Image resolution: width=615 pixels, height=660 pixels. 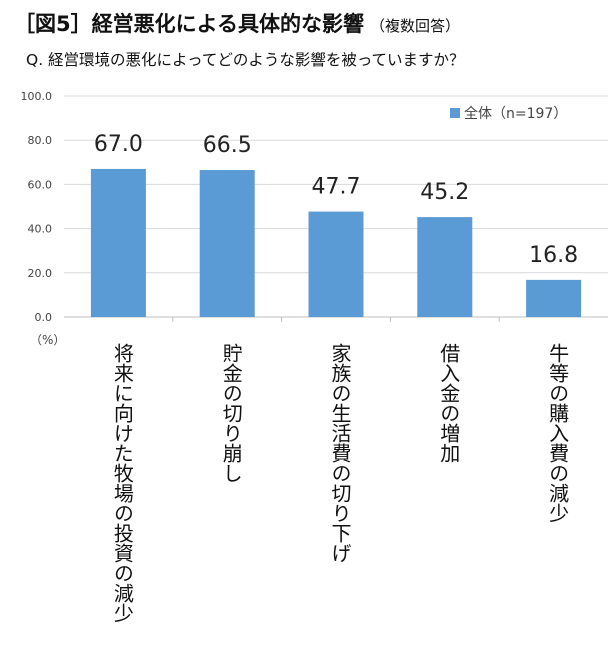 What do you see at coordinates (44, 317) in the screenshot?
I see `y-tick-label: 0.0` at bounding box center [44, 317].